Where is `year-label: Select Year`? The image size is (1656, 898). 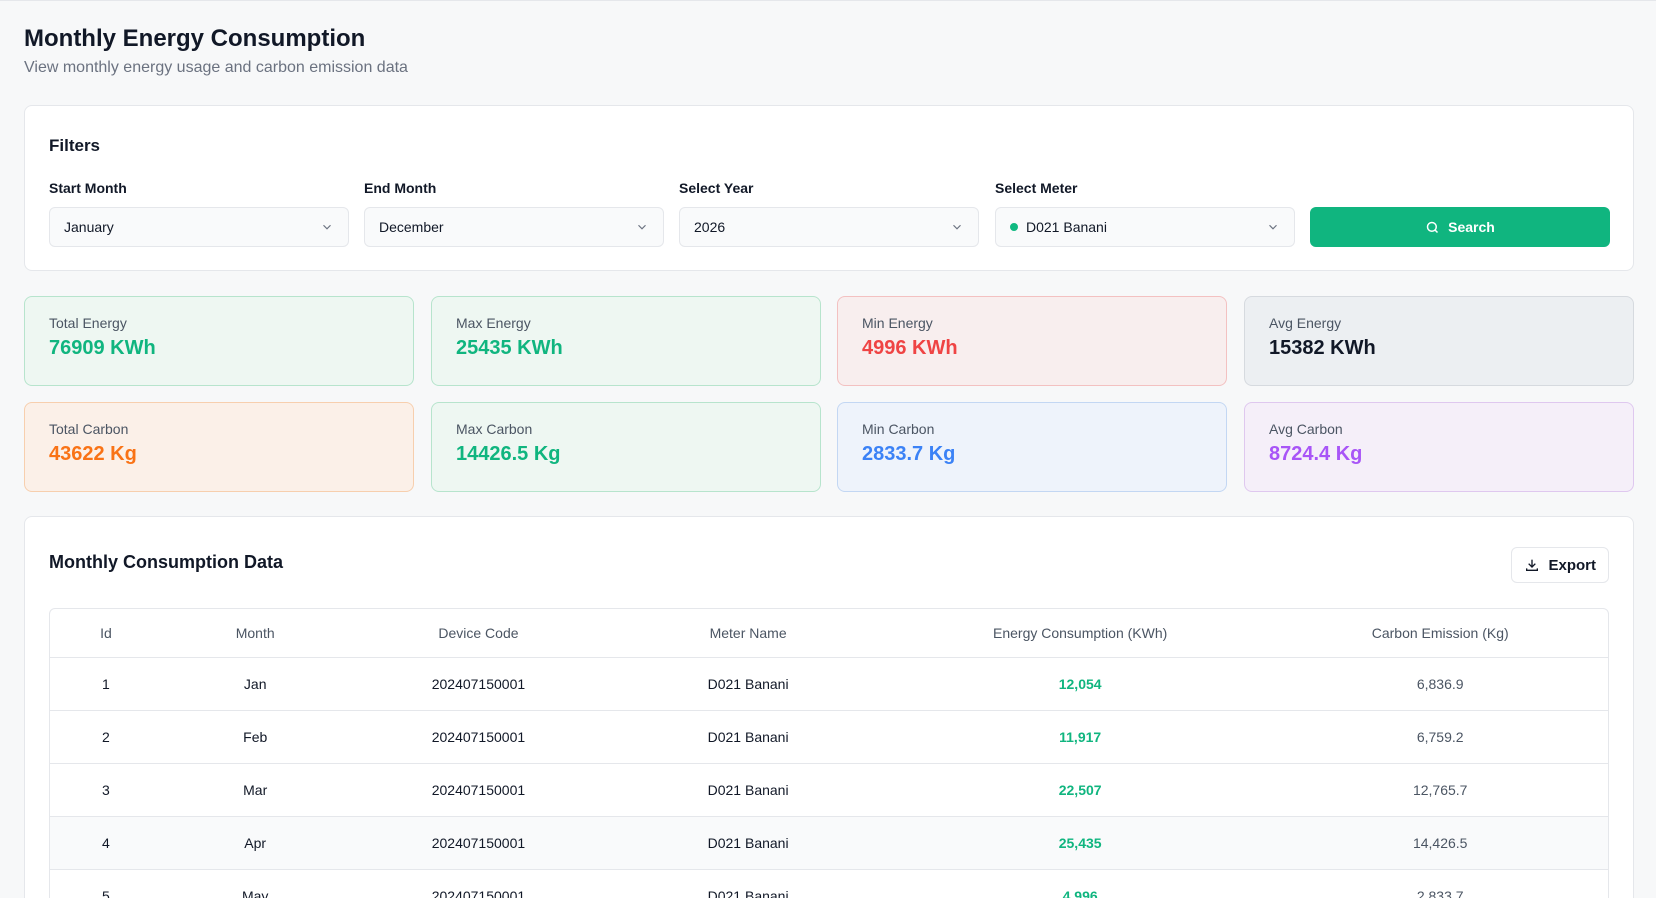 year-label: Select Year is located at coordinates (716, 188).